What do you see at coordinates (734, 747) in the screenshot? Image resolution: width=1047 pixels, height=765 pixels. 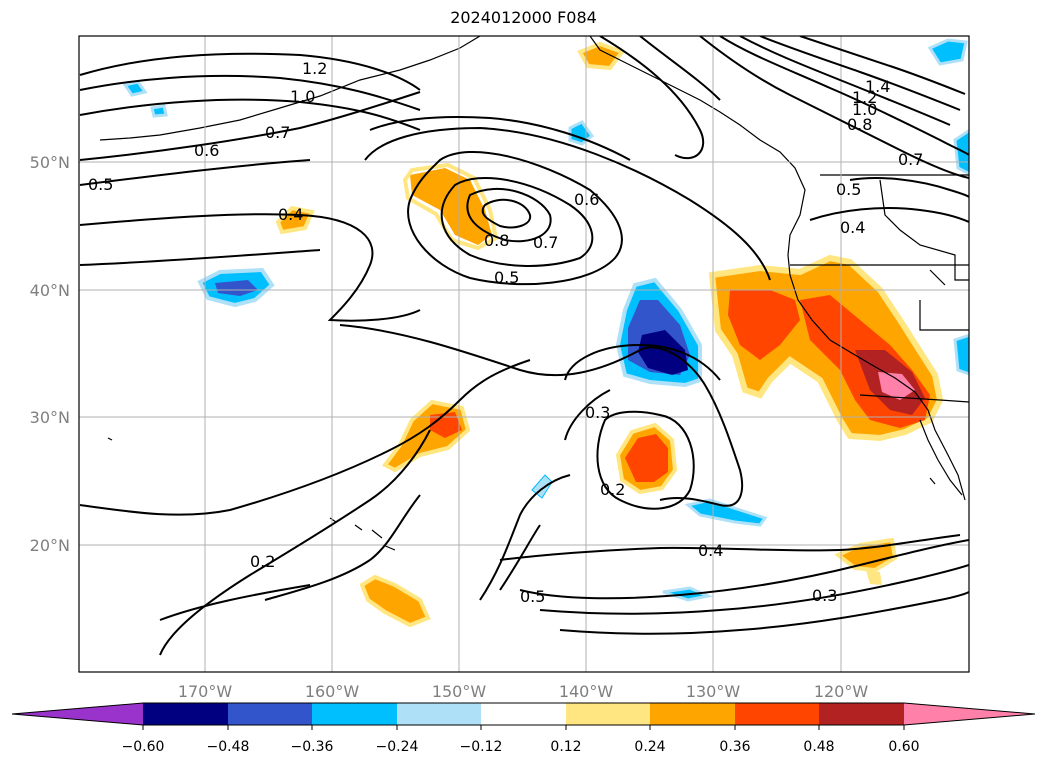 I see `colorbar-tick-label: 0.36` at bounding box center [734, 747].